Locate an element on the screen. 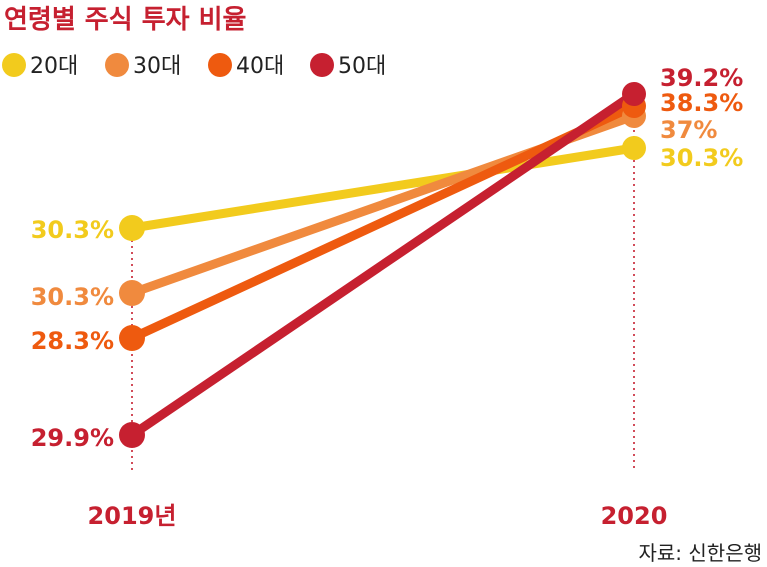 The image size is (767, 567). legend-item-1: 20대 is located at coordinates (40, 66).